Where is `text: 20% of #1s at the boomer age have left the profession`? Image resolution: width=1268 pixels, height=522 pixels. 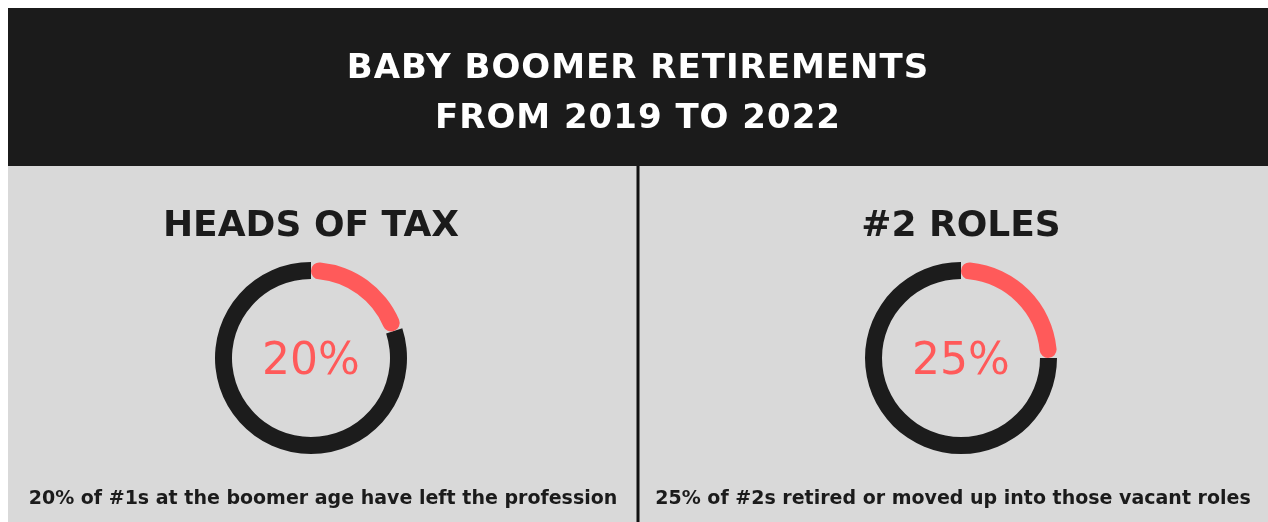 text: 20% of #1s at the boomer age have left the profession is located at coordinates (323, 497).